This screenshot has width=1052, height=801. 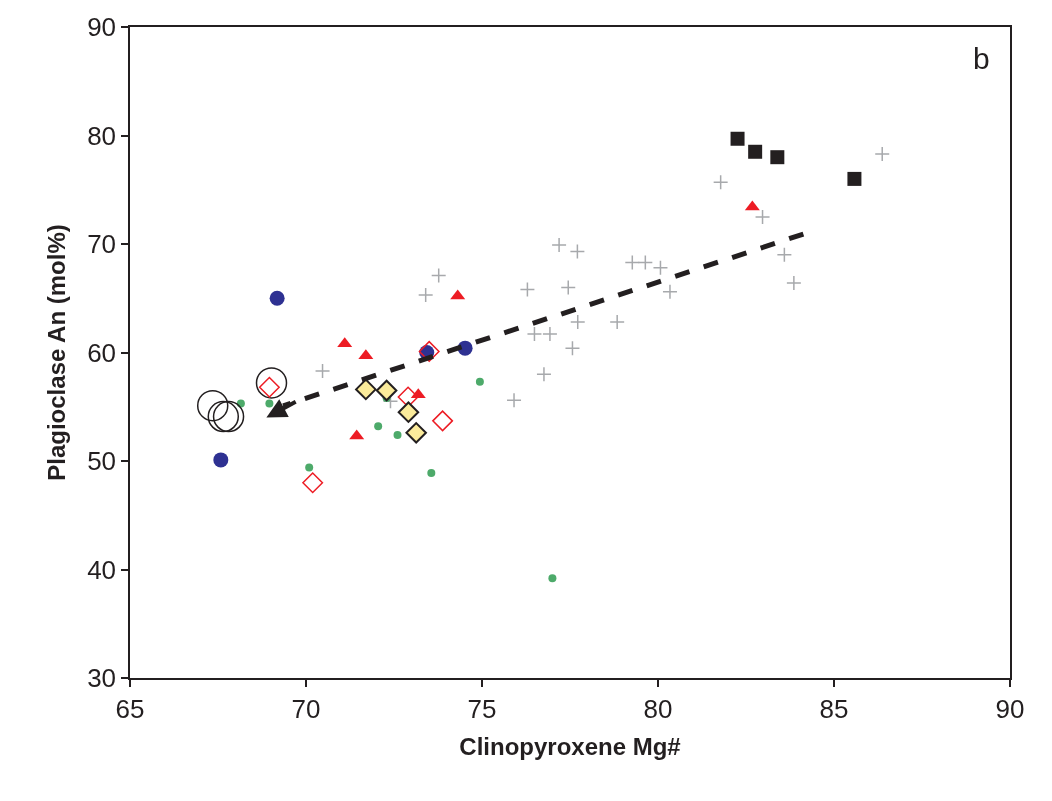 What do you see at coordinates (130, 708) in the screenshot?
I see `x-tick-label: 65` at bounding box center [130, 708].